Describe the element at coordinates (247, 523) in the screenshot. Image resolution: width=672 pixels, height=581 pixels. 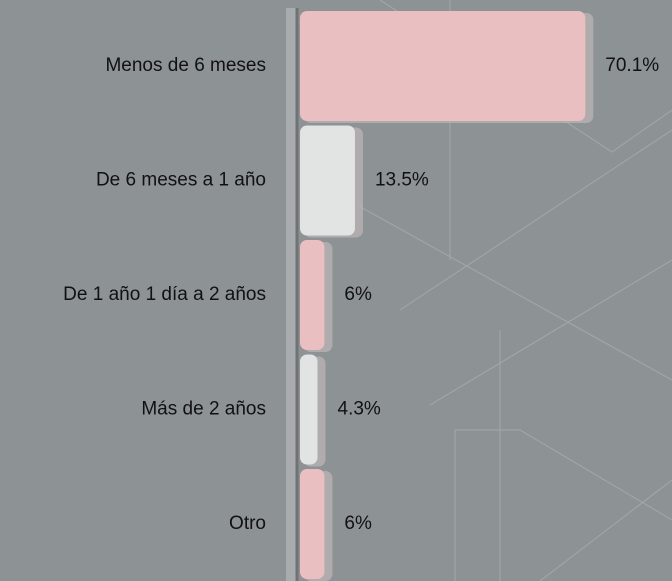
I see `y-tick-label: Otro` at that location.